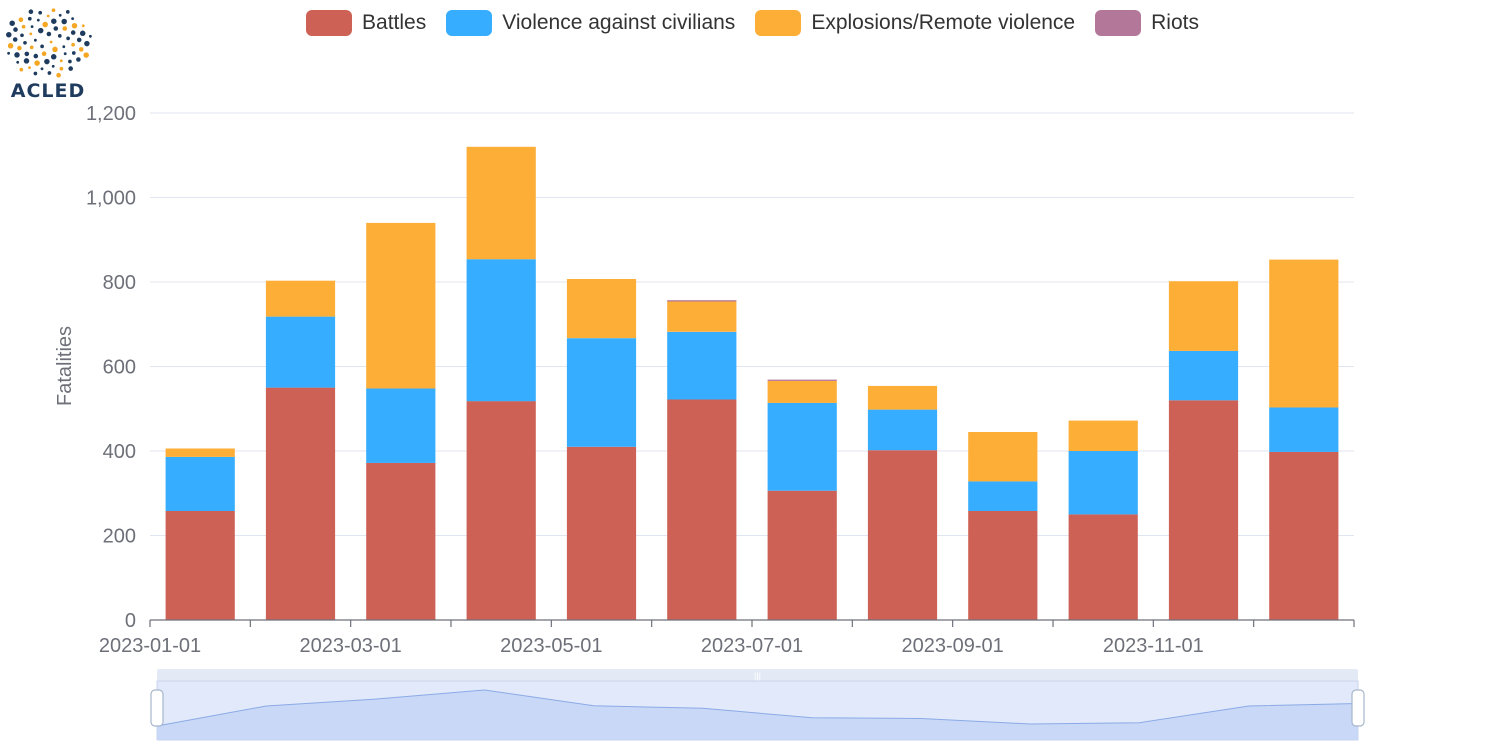 The width and height of the screenshot is (1505, 751). I want to click on x-tick-label: 2023-07-01, so click(752, 646).